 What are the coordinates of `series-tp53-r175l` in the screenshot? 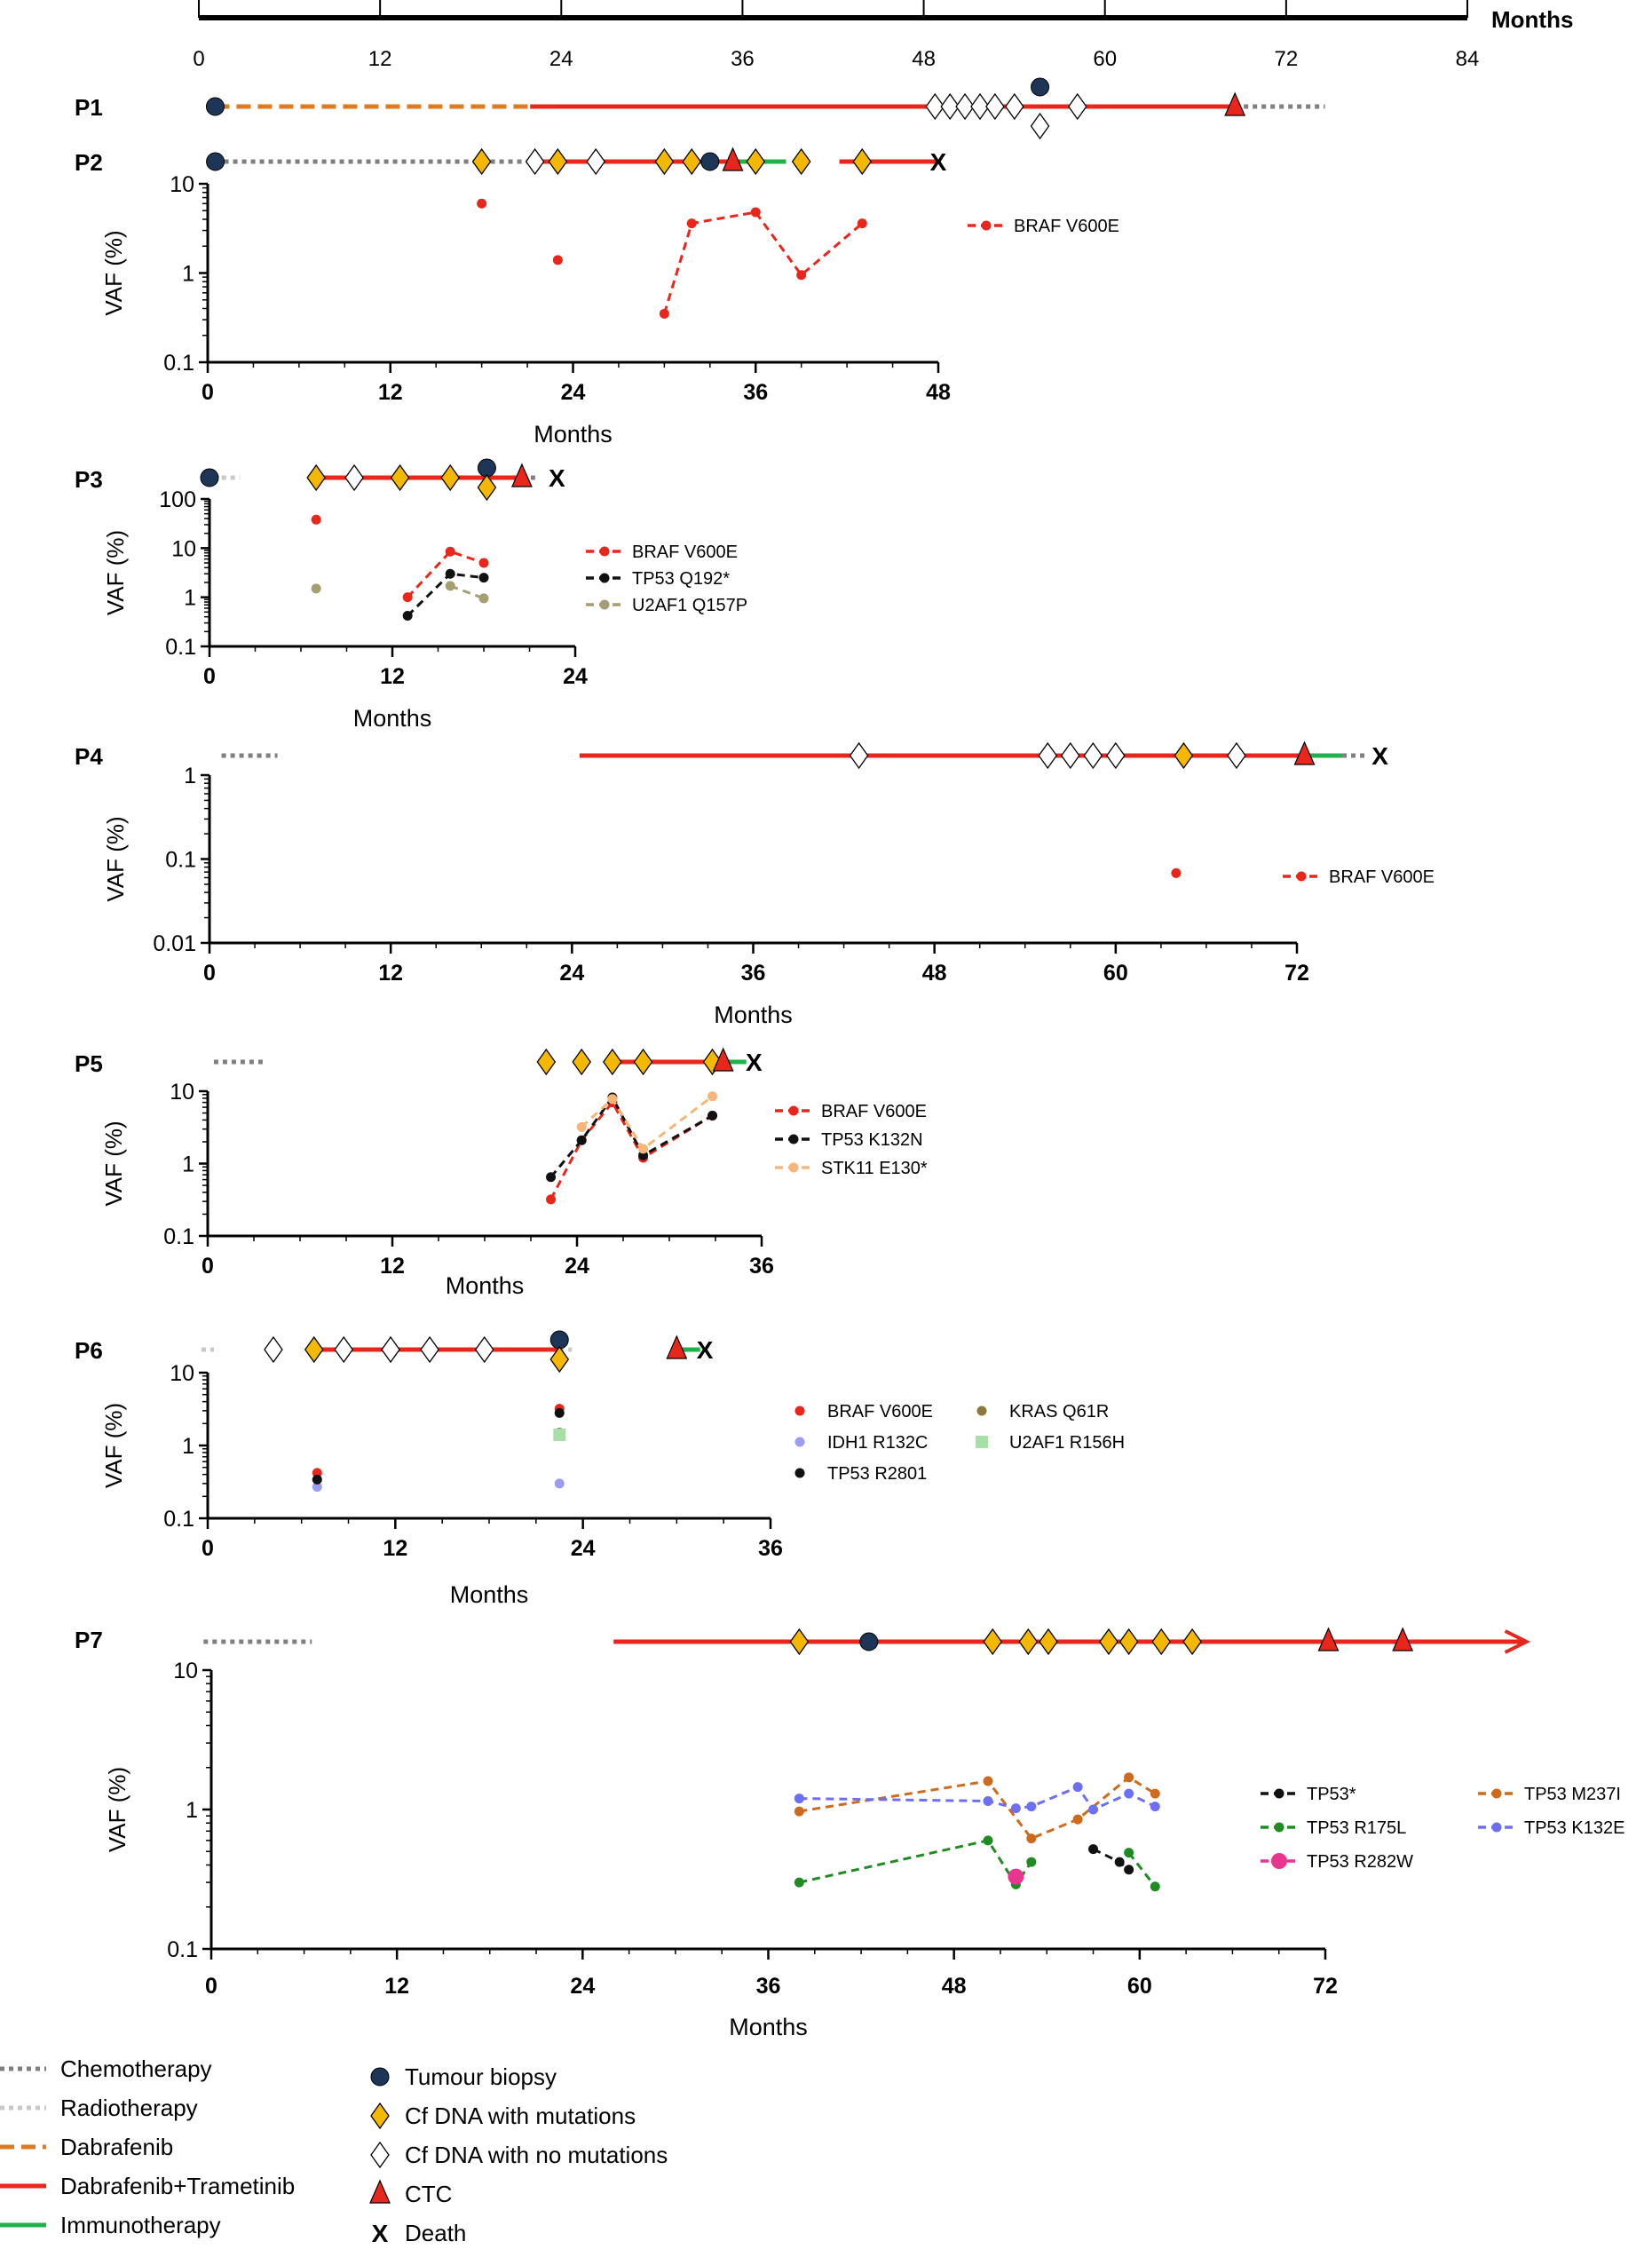 It's located at (977, 1863).